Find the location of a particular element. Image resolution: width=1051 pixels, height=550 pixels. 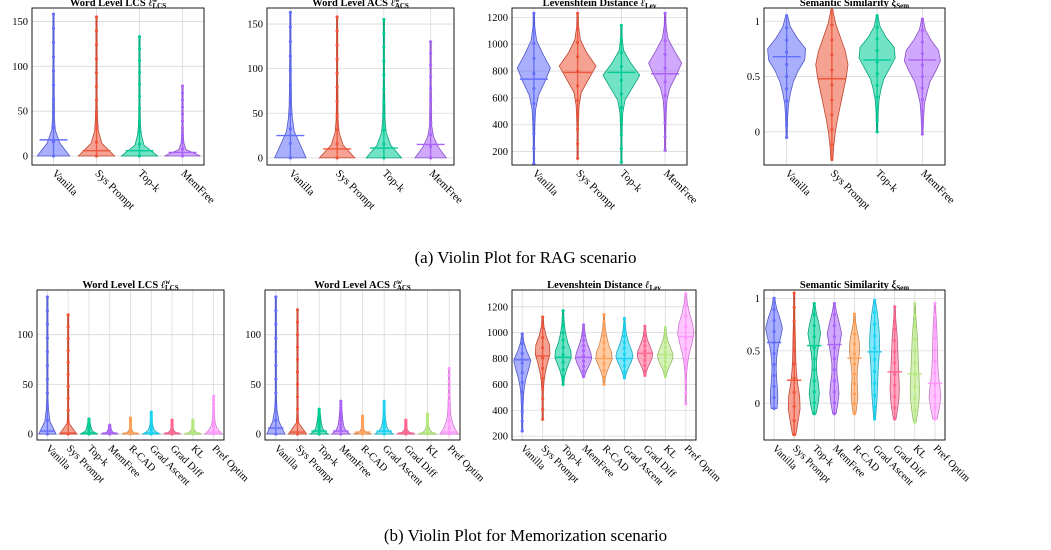

panel-title-main: Word Level ACS is located at coordinates (353, 285).